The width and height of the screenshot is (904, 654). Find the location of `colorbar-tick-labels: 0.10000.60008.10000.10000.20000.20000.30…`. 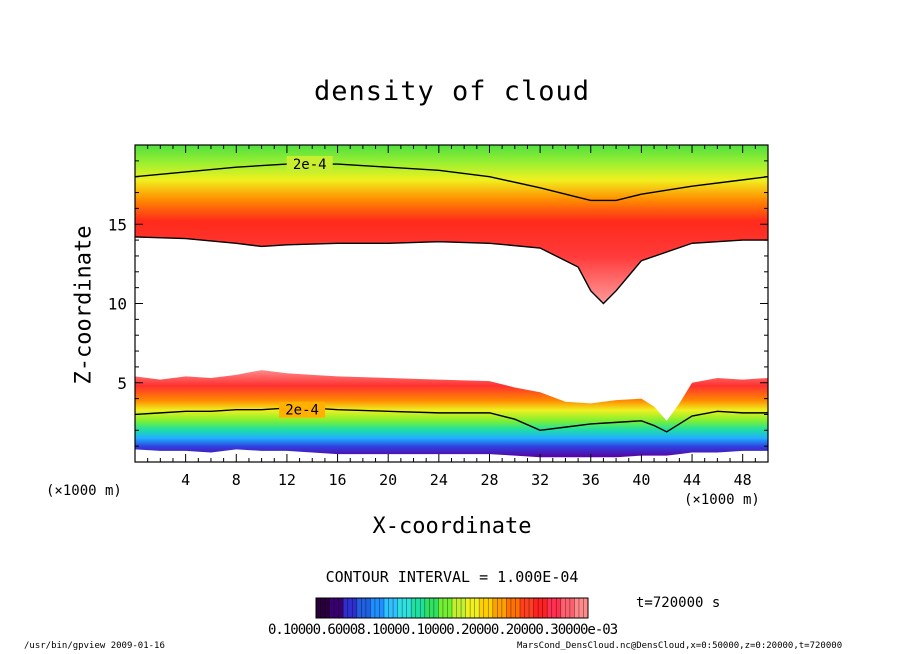

colorbar-tick-labels: 0.10000.60008.10000.10000.20000.20000.30… is located at coordinates (443, 630).